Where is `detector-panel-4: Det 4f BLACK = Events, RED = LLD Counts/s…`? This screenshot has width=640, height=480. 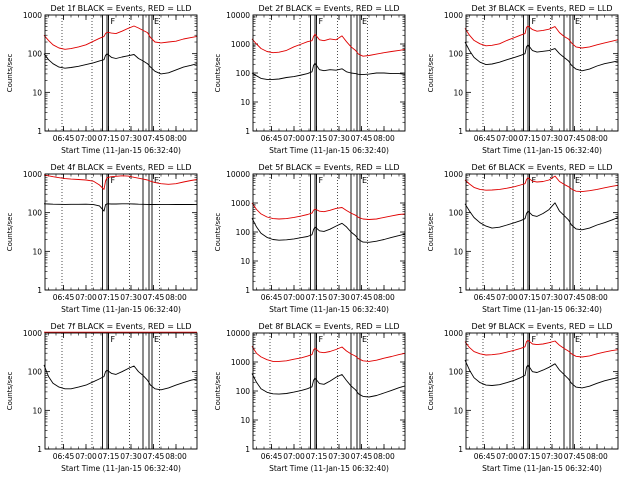 detector-panel-4: Det 4f BLACK = Events, RED = LLD Counts/s… is located at coordinates (102, 238).